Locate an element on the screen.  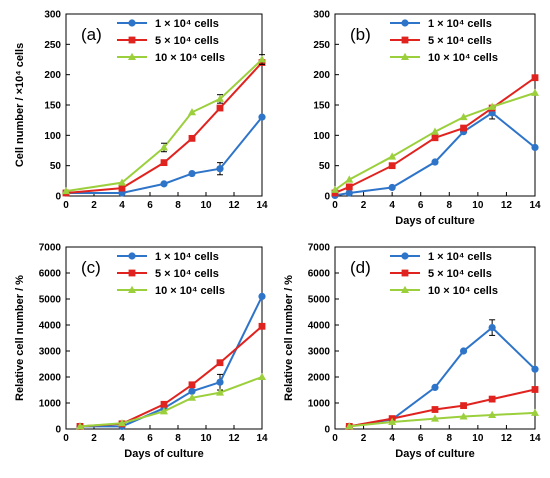
panel-label: (a) is located at coordinates (91, 34).